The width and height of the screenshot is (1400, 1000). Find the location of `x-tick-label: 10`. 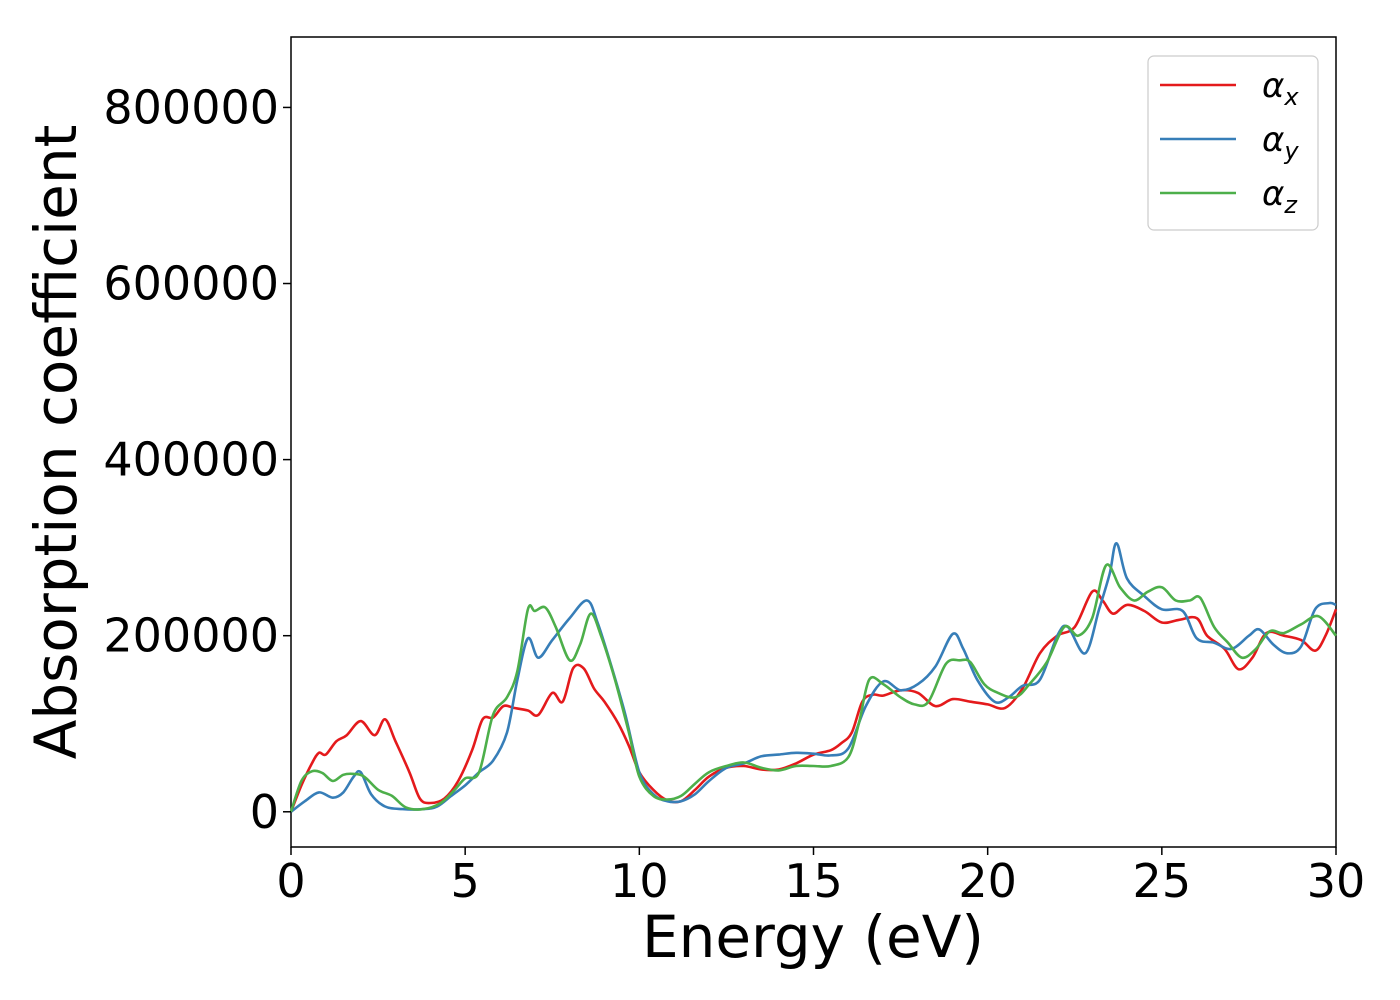

x-tick-label: 10 is located at coordinates (639, 881).